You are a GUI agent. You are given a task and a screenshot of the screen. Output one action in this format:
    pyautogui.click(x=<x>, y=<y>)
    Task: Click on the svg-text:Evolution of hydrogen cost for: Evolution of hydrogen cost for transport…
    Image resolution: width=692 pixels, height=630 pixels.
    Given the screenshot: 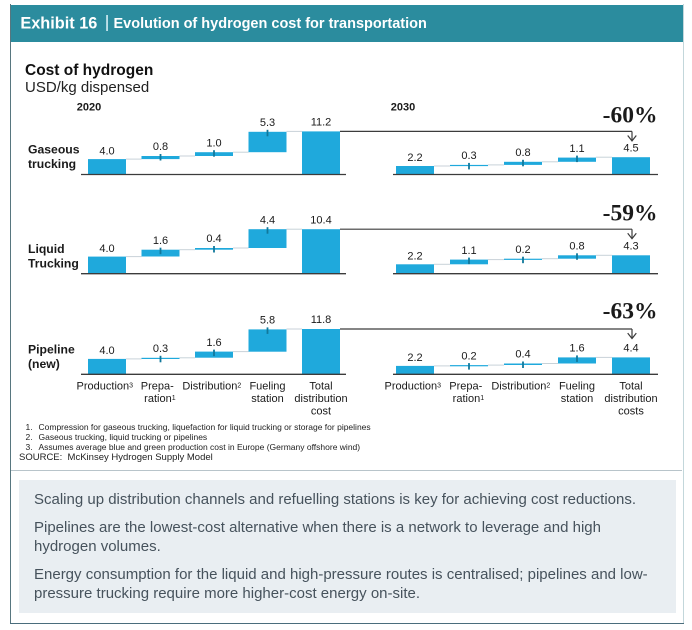 What is the action you would take?
    pyautogui.click(x=270, y=24)
    